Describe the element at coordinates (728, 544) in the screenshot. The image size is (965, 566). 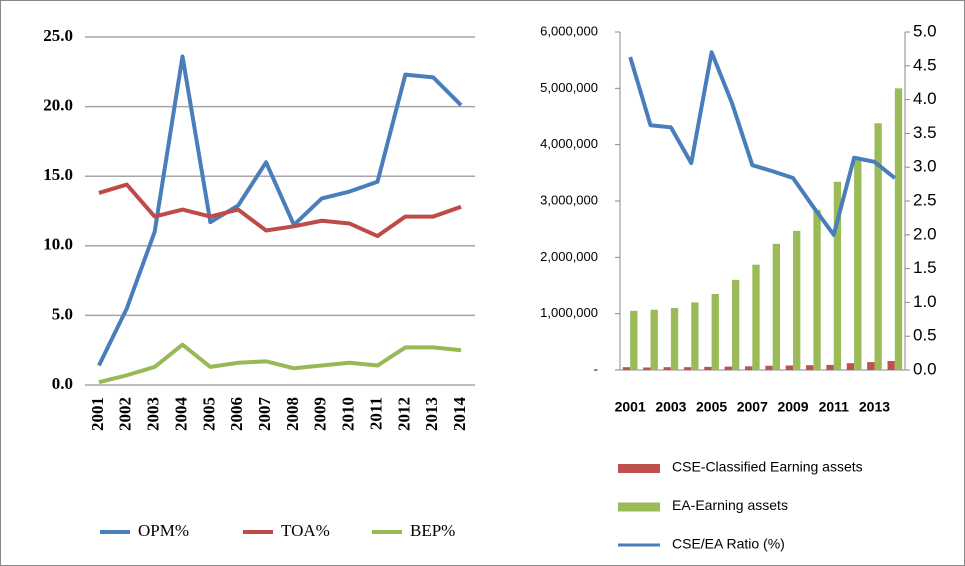
I see `legend-label: CSE/EA Ratio (%)` at that location.